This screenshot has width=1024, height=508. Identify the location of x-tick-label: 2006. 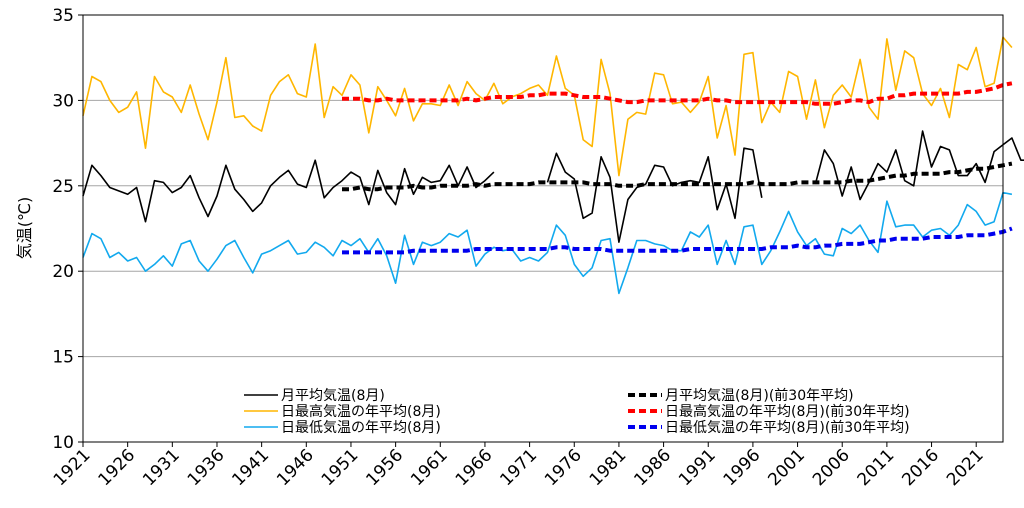
(831, 467).